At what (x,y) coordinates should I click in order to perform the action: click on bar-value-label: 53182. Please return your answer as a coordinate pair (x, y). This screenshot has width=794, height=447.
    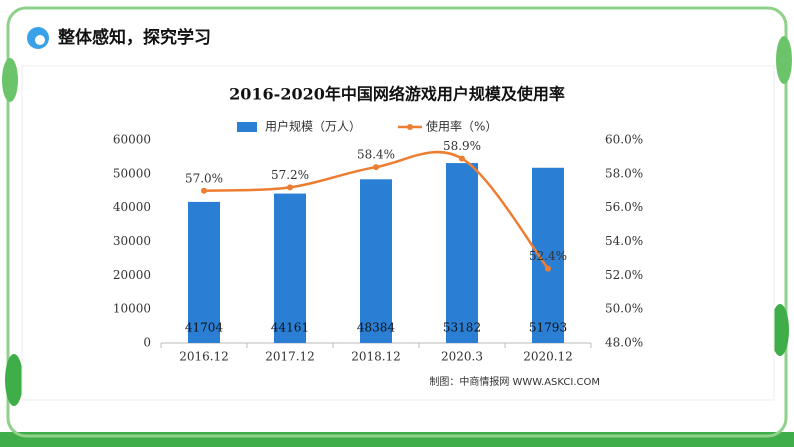
    Looking at the image, I should click on (462, 328).